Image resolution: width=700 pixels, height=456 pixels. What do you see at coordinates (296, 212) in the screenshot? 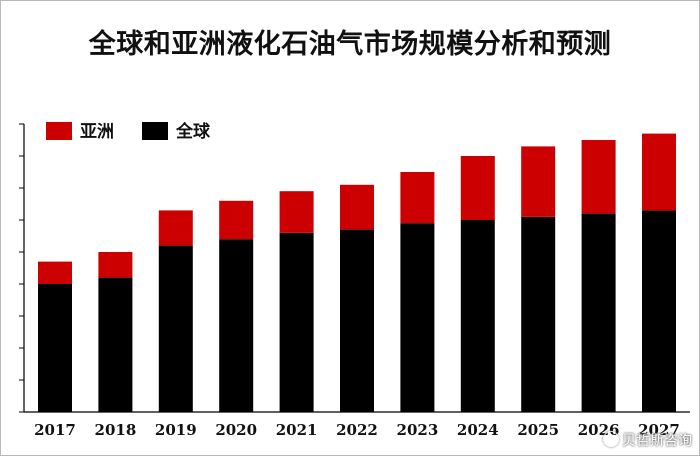
I see `bar-asia-2021` at bounding box center [296, 212].